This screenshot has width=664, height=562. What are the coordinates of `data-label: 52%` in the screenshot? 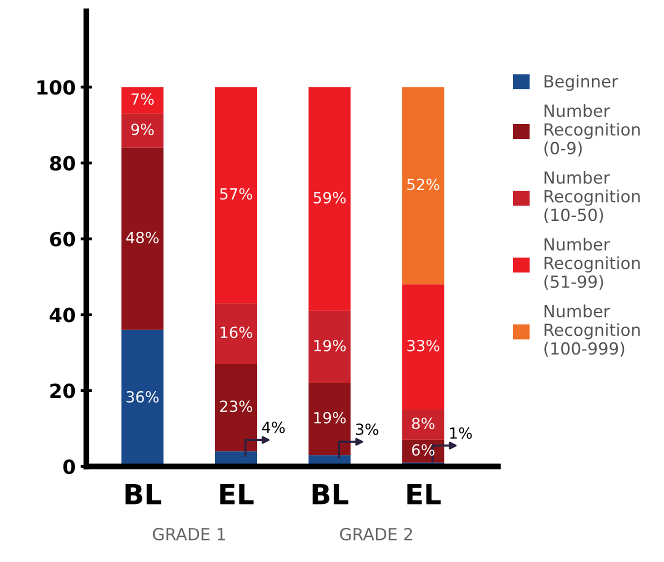 It's located at (423, 184).